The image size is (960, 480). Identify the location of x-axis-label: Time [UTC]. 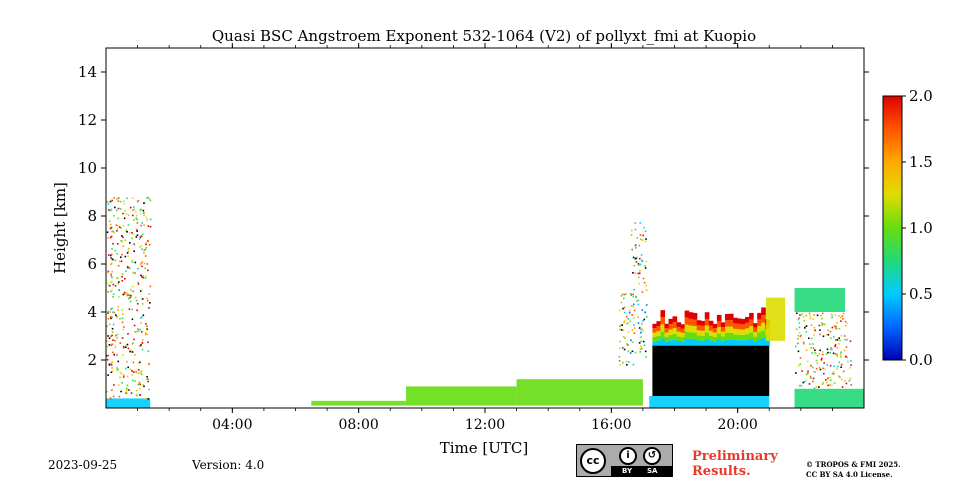
(484, 448).